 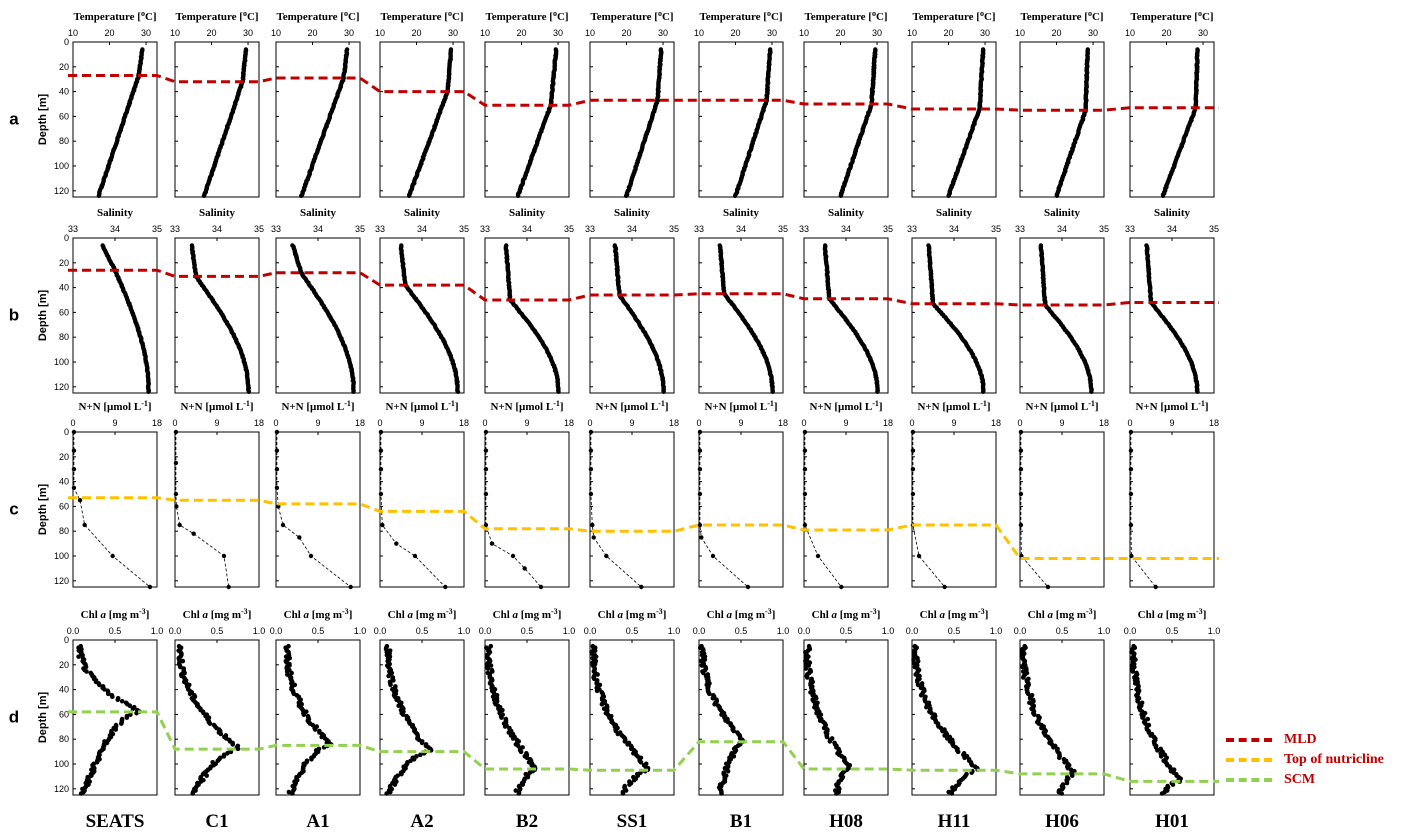 I want to click on panel-frame-a-A2, so click(x=422, y=119).